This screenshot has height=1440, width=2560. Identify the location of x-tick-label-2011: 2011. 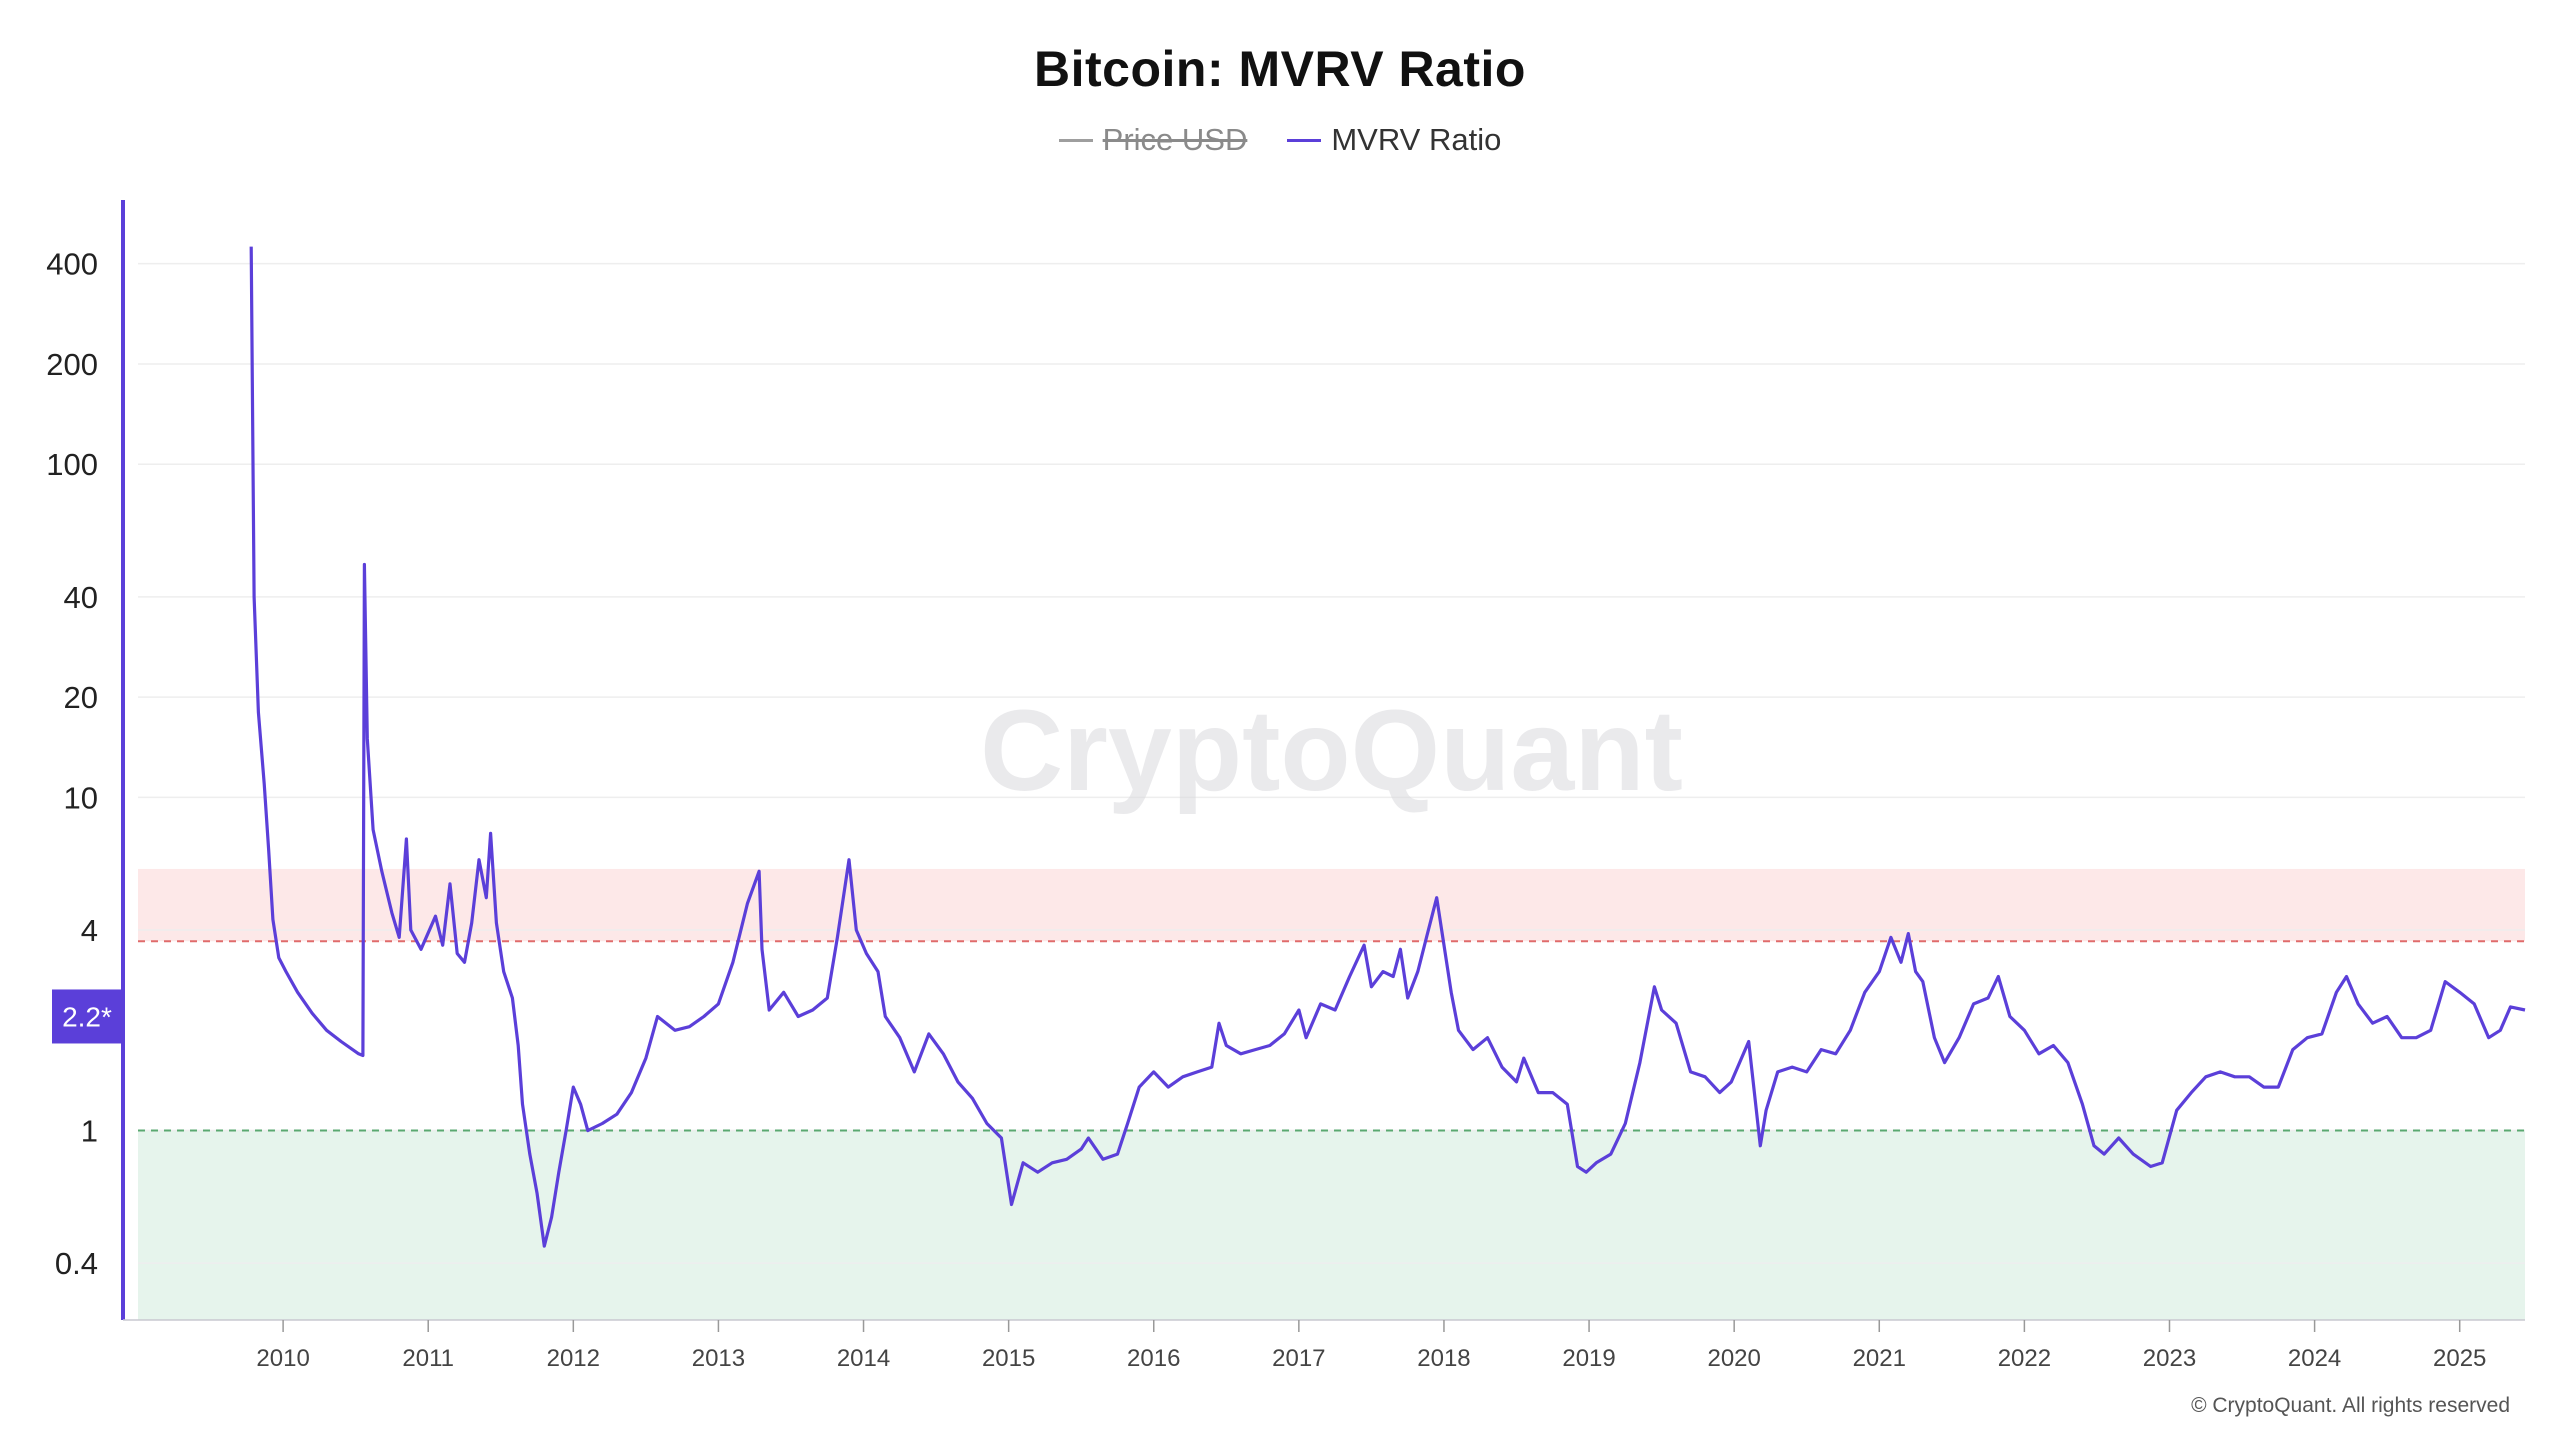
(428, 1358).